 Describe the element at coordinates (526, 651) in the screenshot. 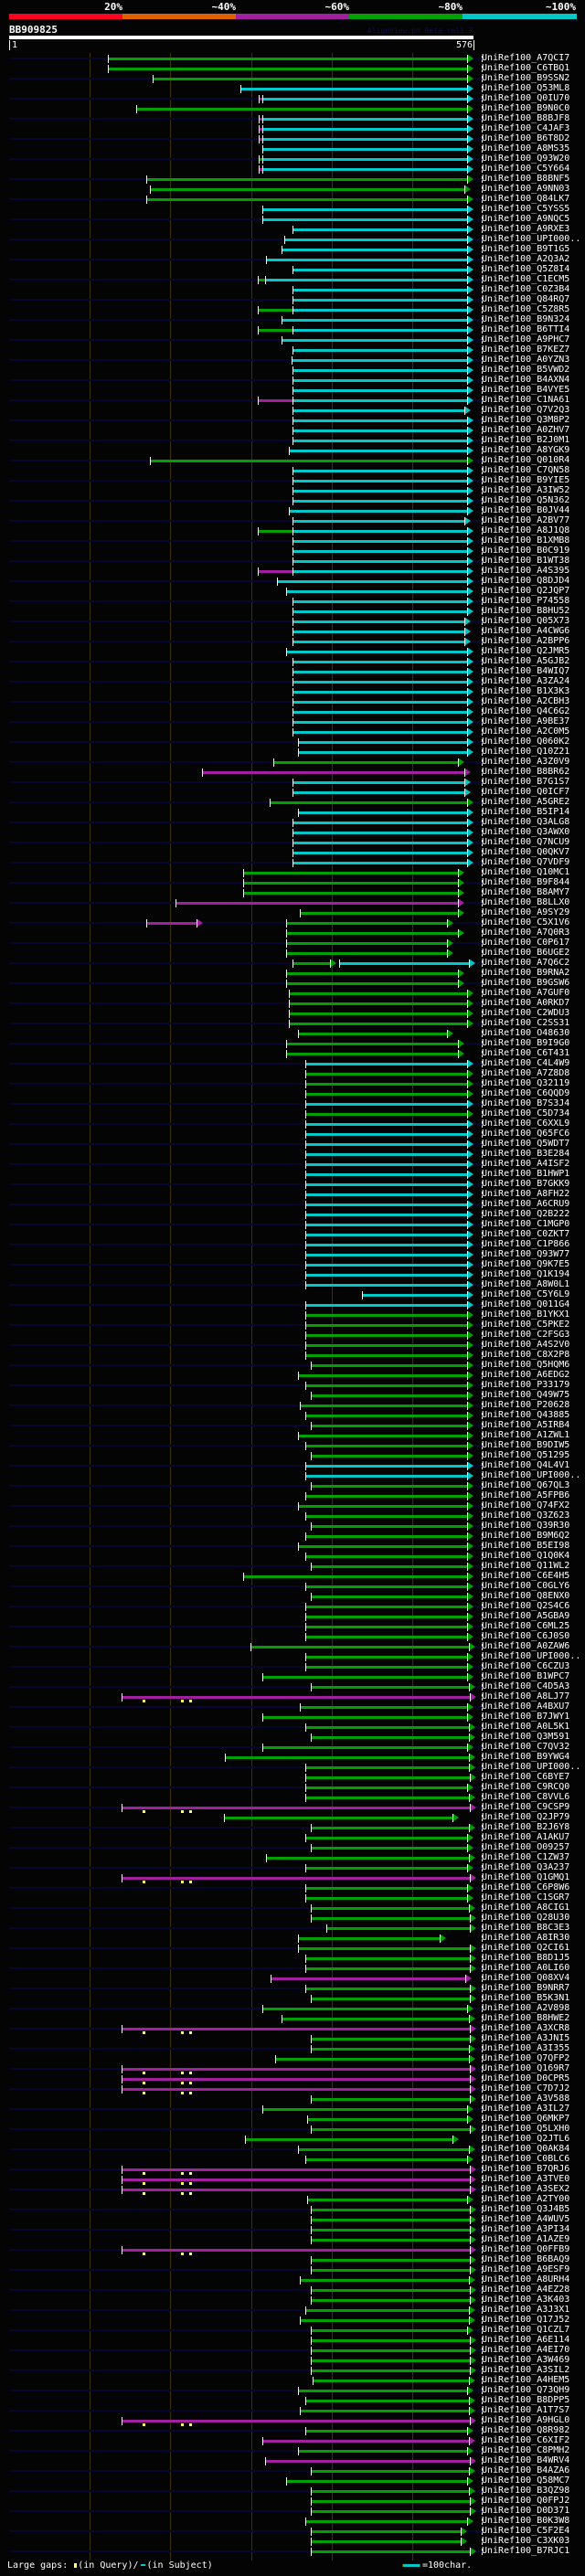

I see `subject-label: UniRef100_Q2JMR5` at that location.